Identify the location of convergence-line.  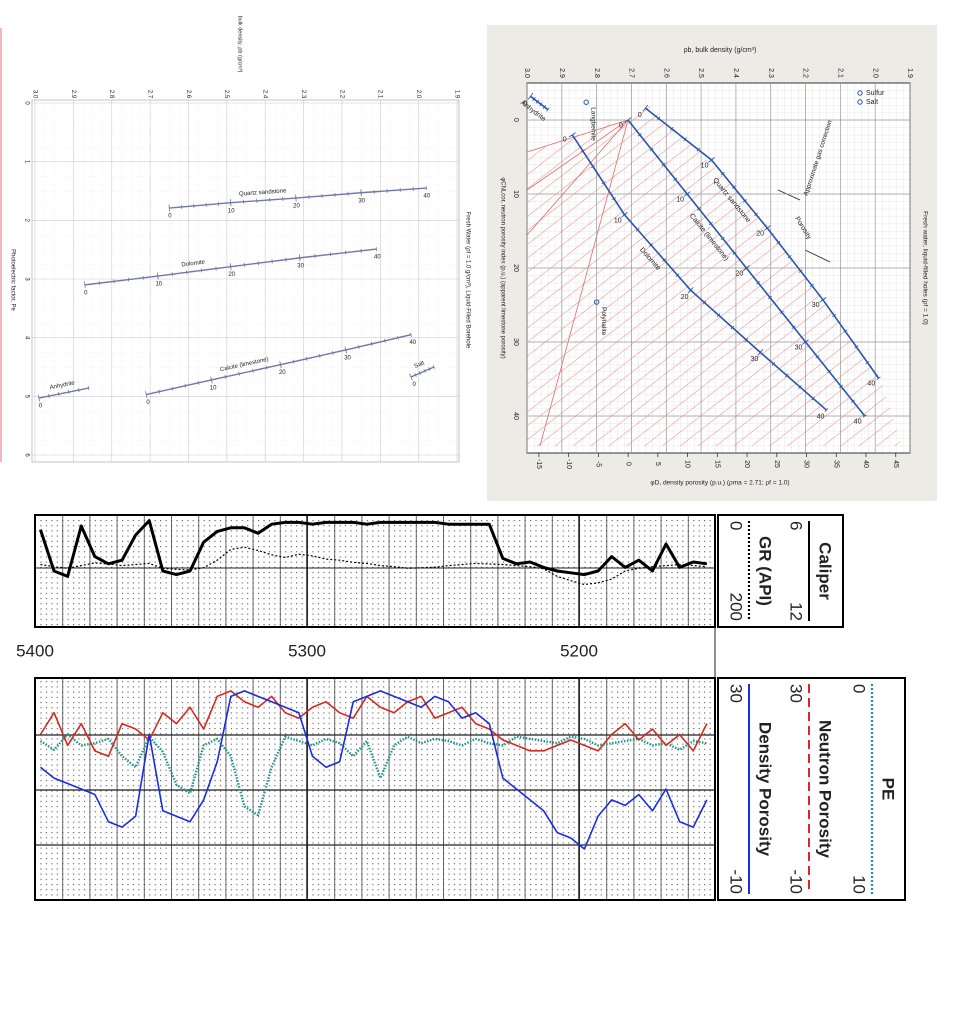
(577, 136).